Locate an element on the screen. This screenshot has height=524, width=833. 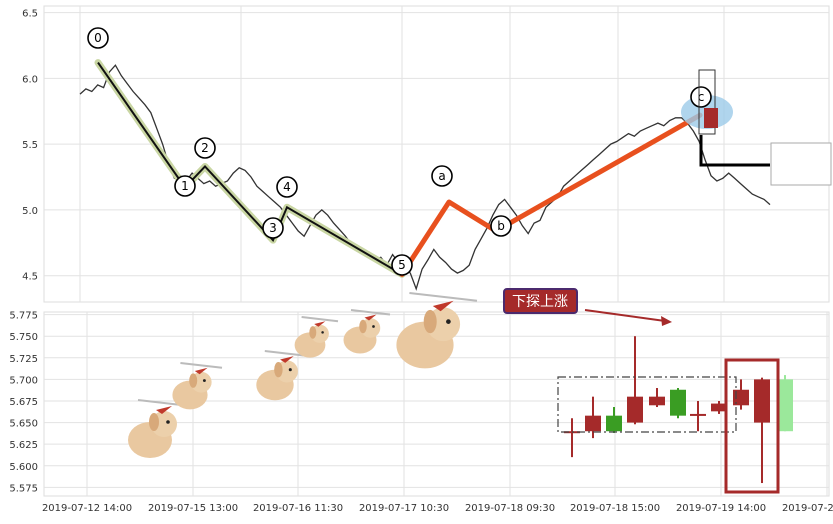
wave-label-4: 4 is located at coordinates (287, 187).